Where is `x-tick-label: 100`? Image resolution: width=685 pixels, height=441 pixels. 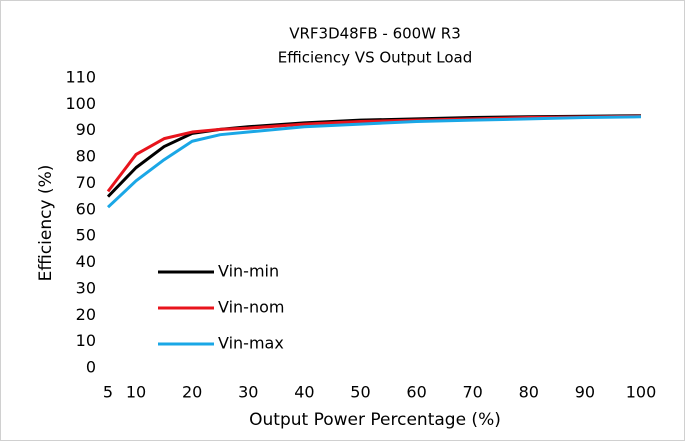 x-tick-label: 100 is located at coordinates (641, 392).